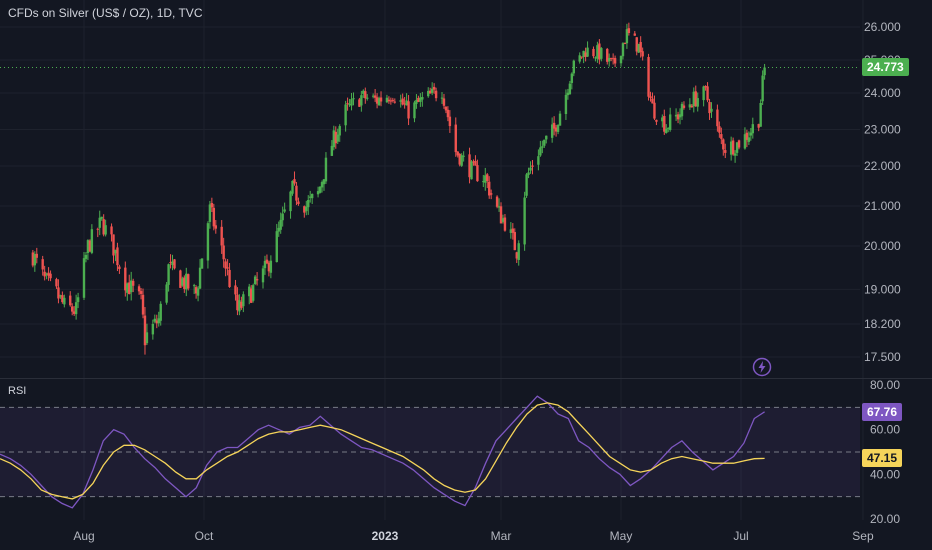 This screenshot has height=550, width=932. Describe the element at coordinates (882, 289) in the screenshot. I see `price-tick-label: 19.000` at that location.